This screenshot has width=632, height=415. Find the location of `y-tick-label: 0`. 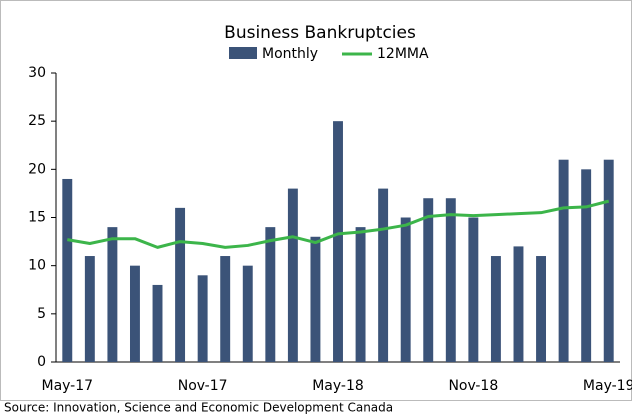

y-tick-label: 0 is located at coordinates (41, 362).